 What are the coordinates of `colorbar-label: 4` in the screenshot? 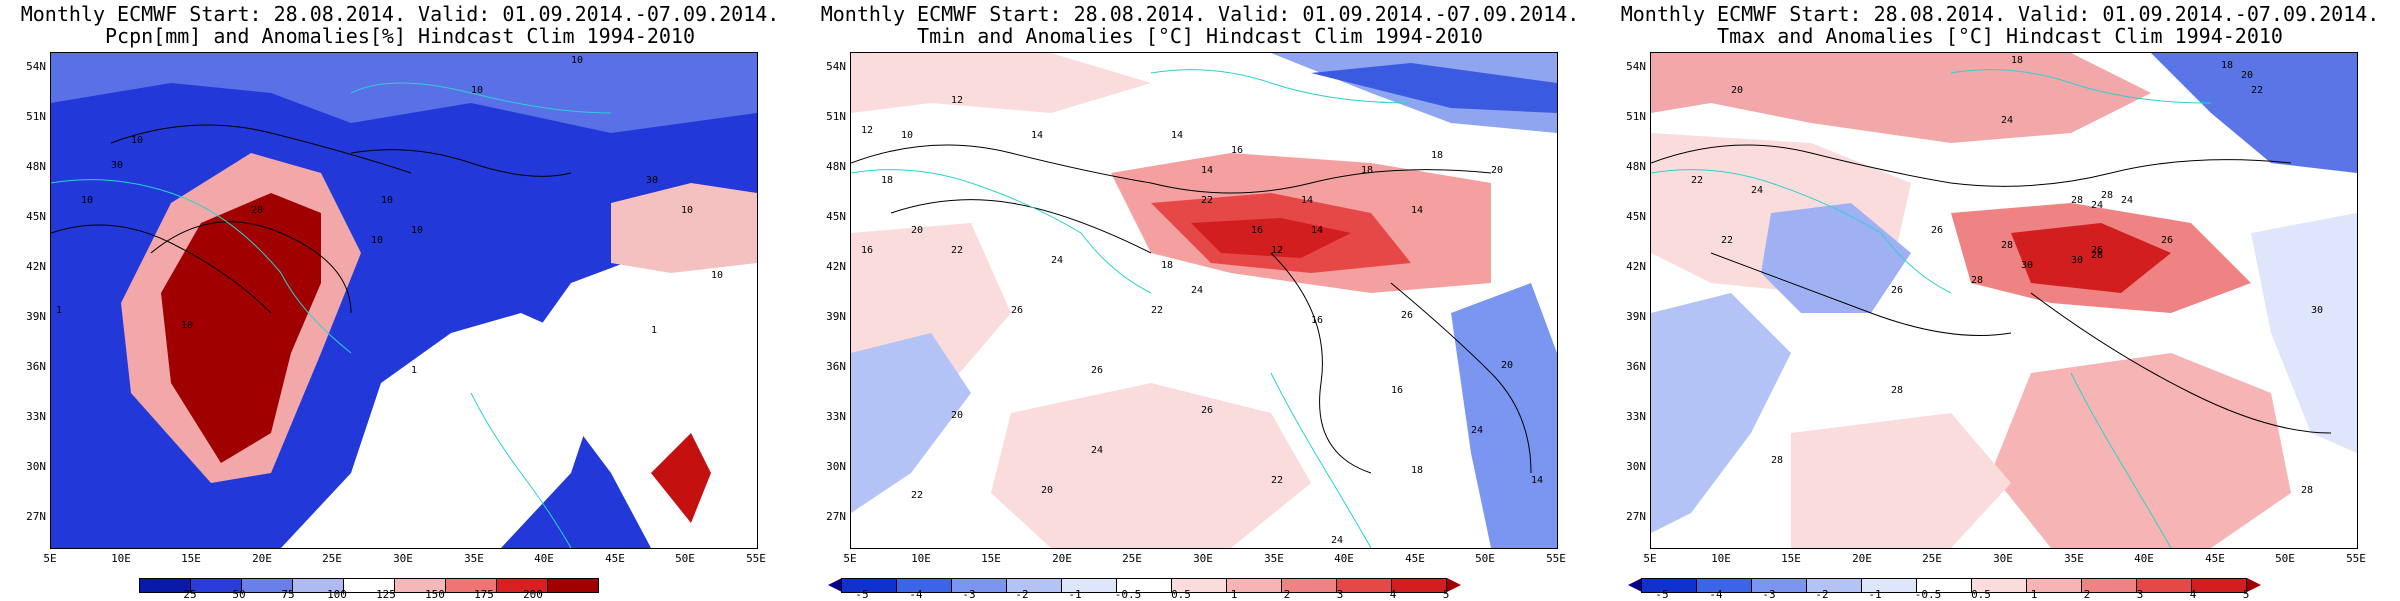 It's located at (2193, 594).